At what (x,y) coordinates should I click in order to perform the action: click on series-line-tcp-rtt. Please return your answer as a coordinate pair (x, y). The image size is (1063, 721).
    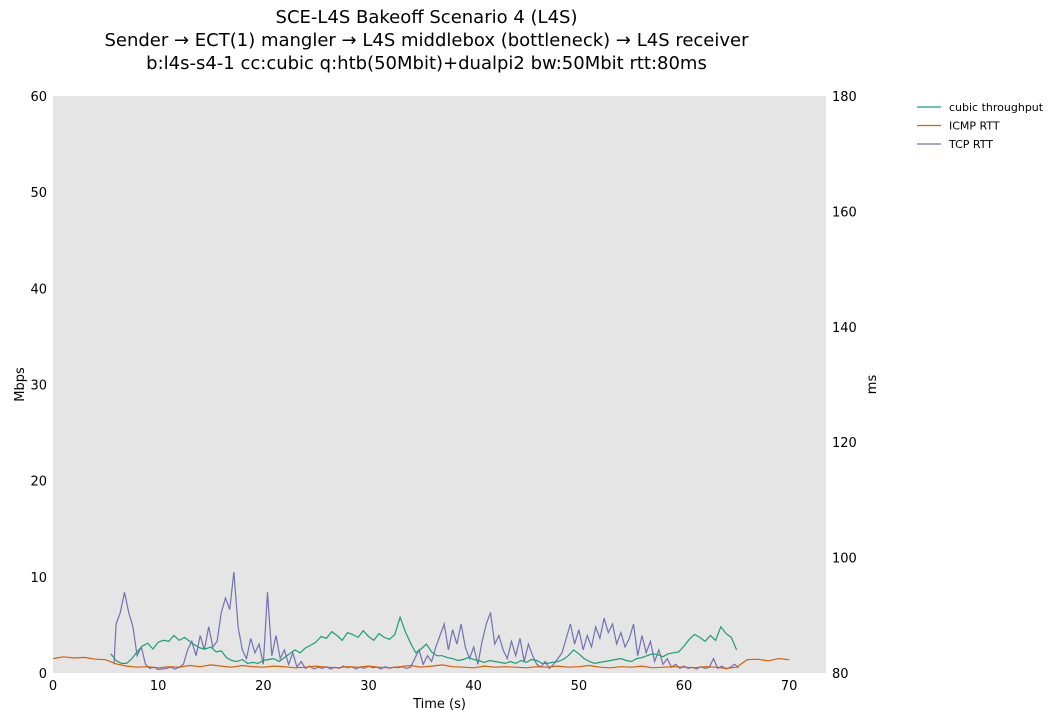
    Looking at the image, I should click on (426, 621).